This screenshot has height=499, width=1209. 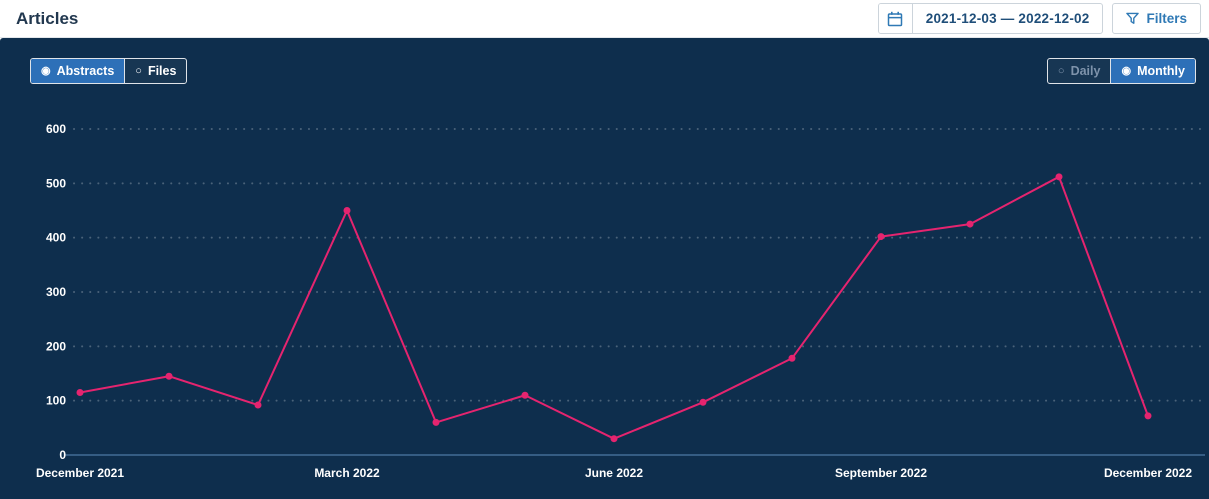 What do you see at coordinates (56, 238) in the screenshot?
I see `y-tick-label: 400` at bounding box center [56, 238].